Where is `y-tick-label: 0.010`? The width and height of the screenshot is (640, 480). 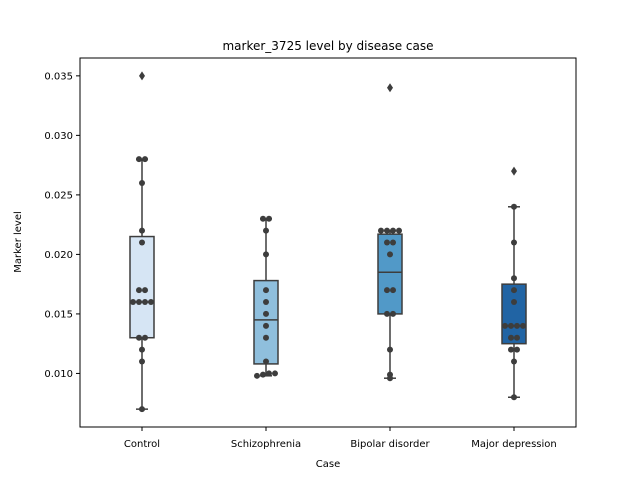 y-tick-label: 0.010 is located at coordinates (58, 374).